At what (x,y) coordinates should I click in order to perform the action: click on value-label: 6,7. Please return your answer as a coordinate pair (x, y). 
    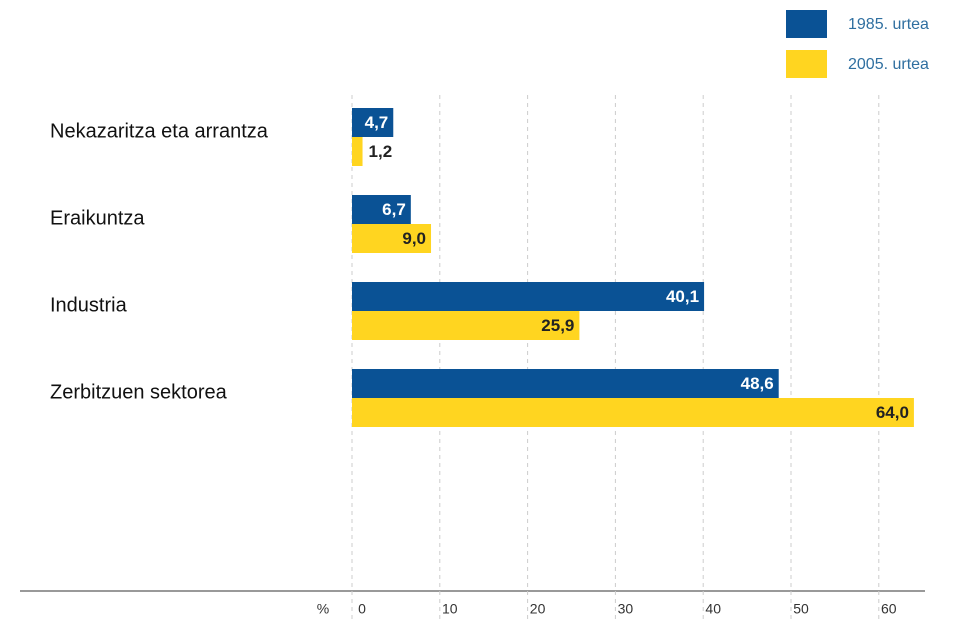
    Looking at the image, I should click on (394, 209).